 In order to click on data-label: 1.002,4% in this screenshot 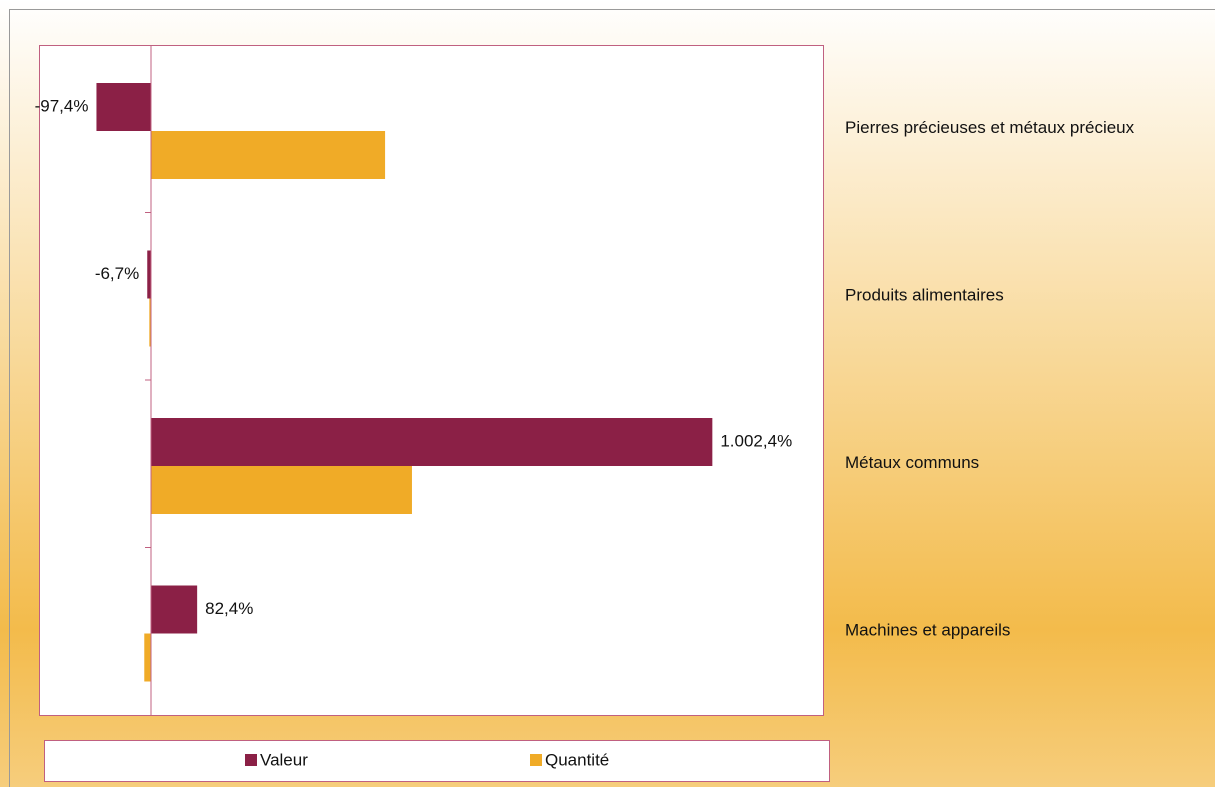, I will do `click(756, 440)`.